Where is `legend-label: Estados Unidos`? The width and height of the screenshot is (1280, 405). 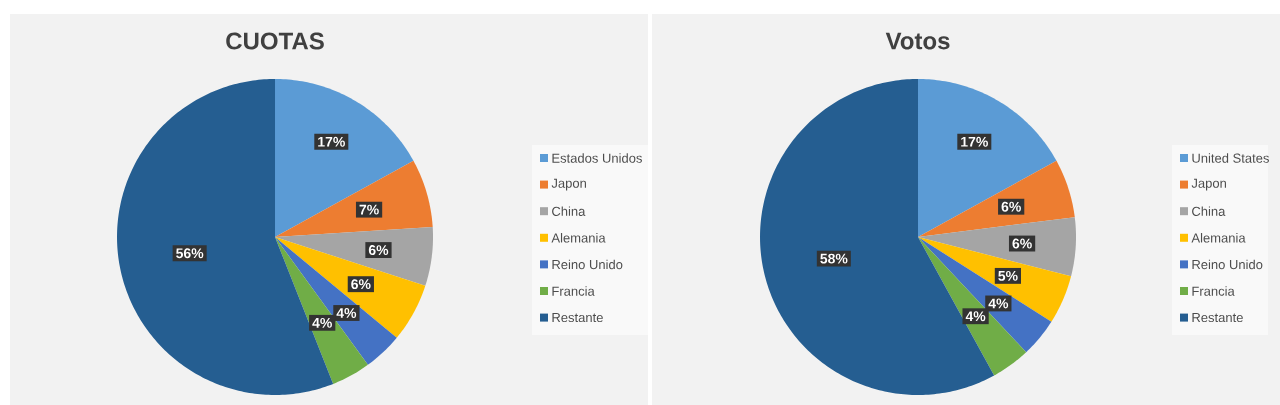
legend-label: Estados Unidos is located at coordinates (597, 158).